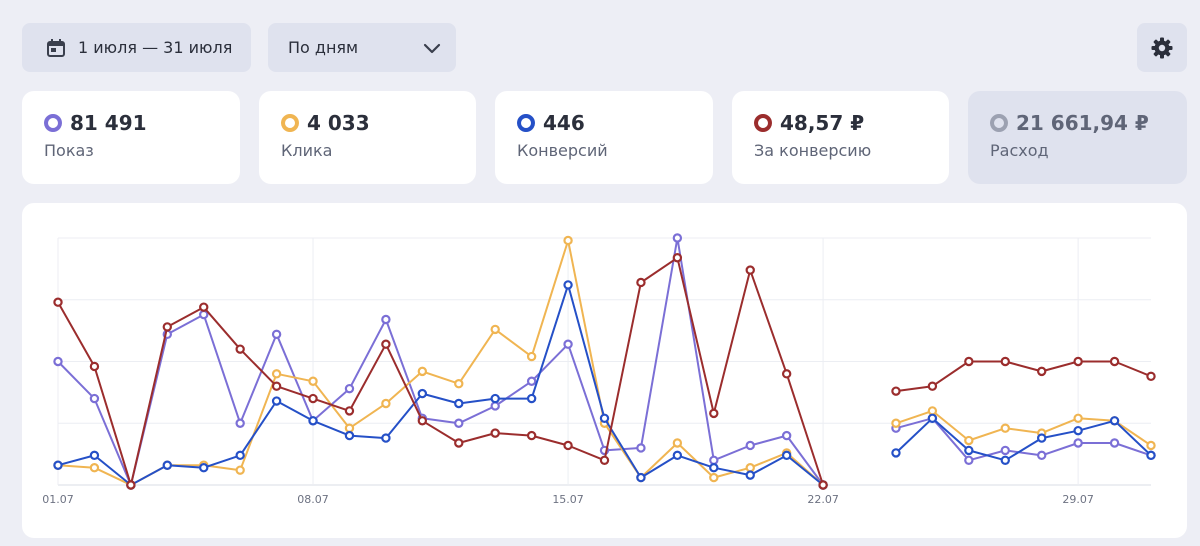 The height and width of the screenshot is (546, 1200). Describe the element at coordinates (432, 48) in the screenshot. I see `chevron-down-icon` at that location.